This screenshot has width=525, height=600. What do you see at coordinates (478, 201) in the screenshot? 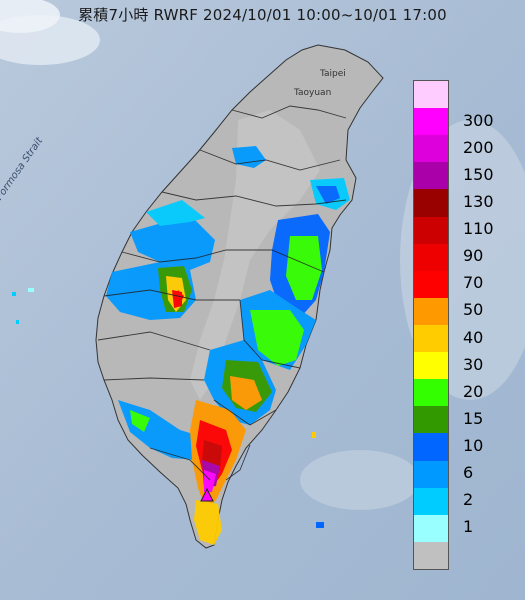
I see `legend-label: 130` at bounding box center [478, 201].